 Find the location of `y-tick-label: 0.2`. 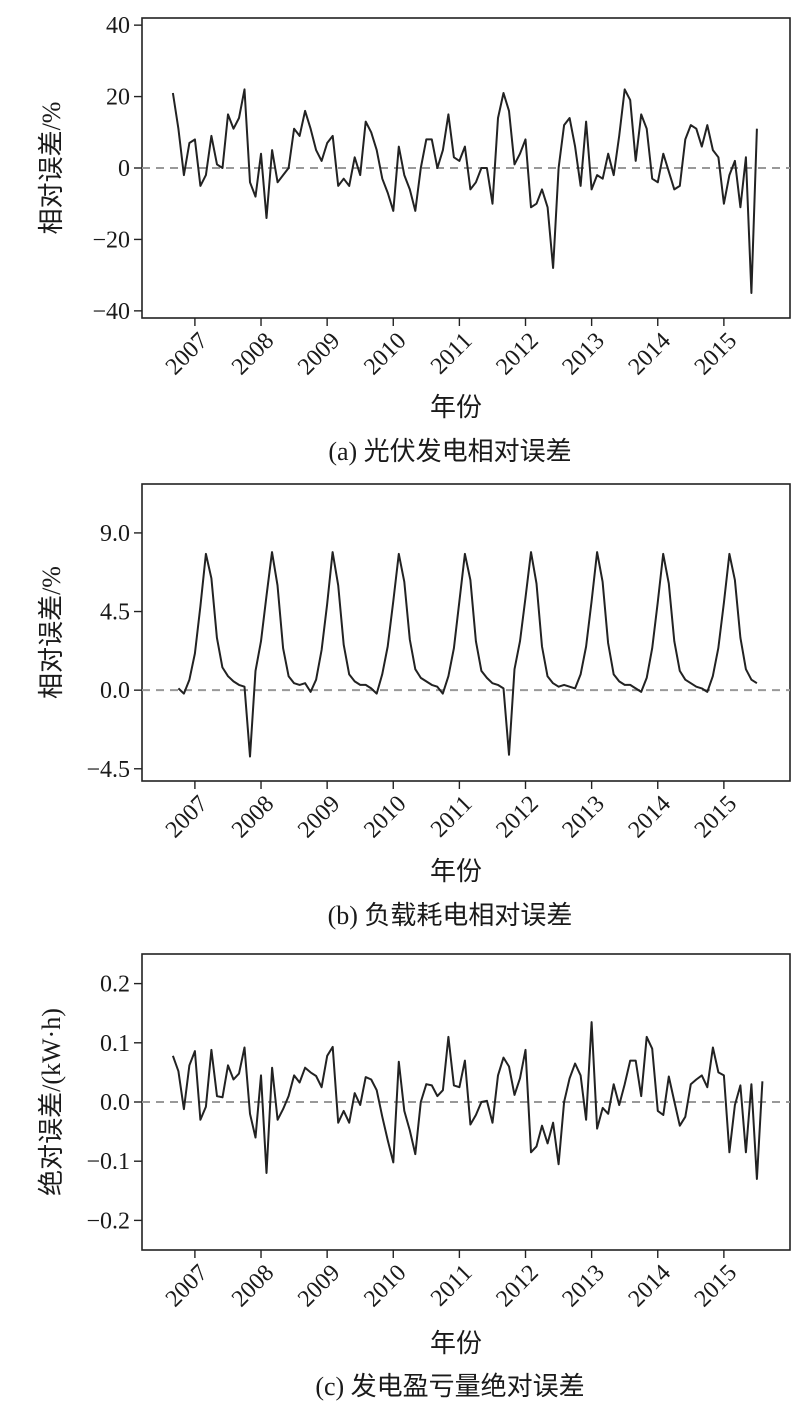

y-tick-label: 0.2 is located at coordinates (115, 985).